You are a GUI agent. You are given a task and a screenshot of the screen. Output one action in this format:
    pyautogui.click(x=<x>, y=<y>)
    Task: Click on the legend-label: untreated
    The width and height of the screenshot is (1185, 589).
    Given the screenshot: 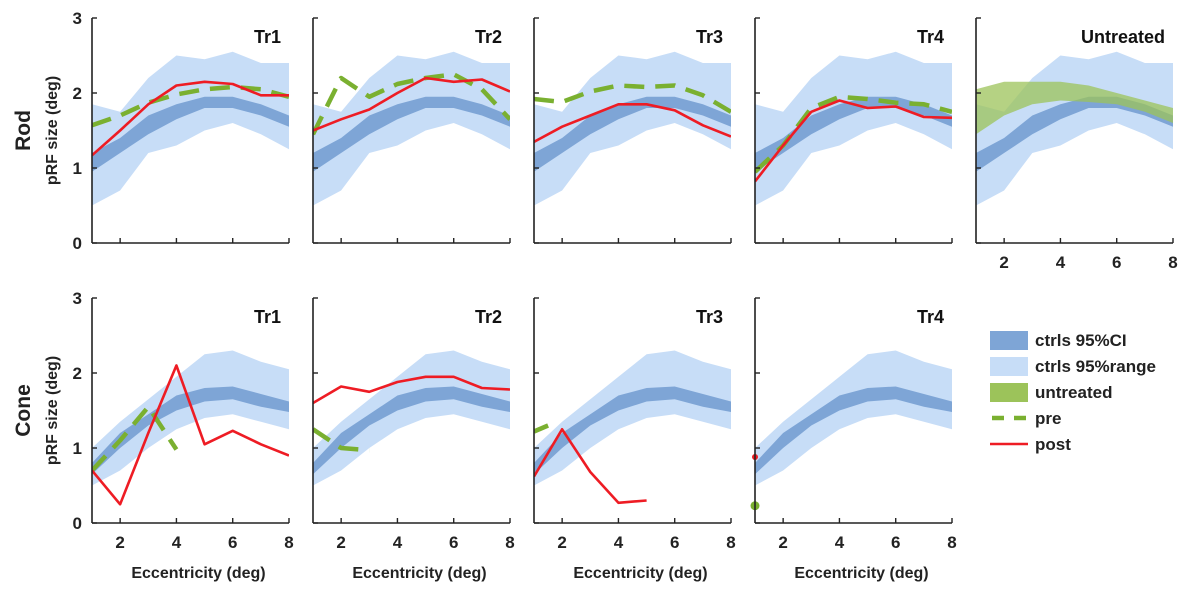 What is the action you would take?
    pyautogui.click(x=1073, y=392)
    